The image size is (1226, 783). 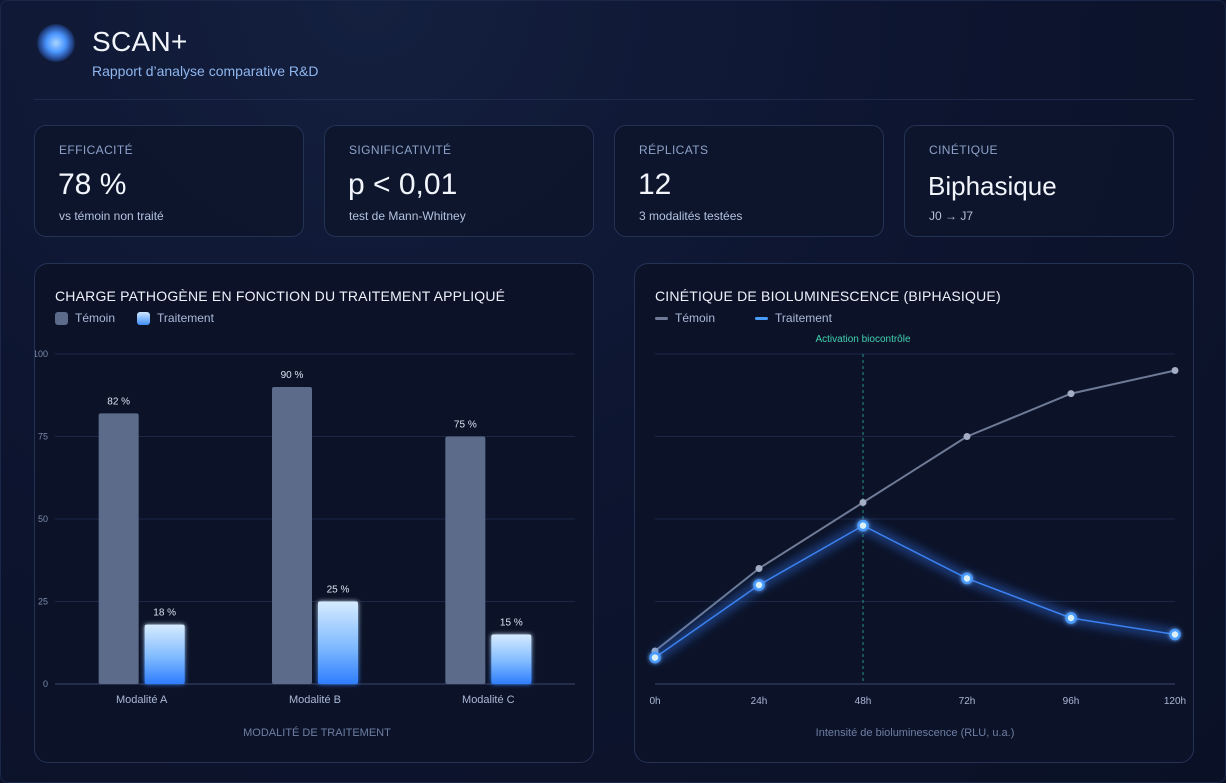 I want to click on logo-icon, so click(x=56, y=43).